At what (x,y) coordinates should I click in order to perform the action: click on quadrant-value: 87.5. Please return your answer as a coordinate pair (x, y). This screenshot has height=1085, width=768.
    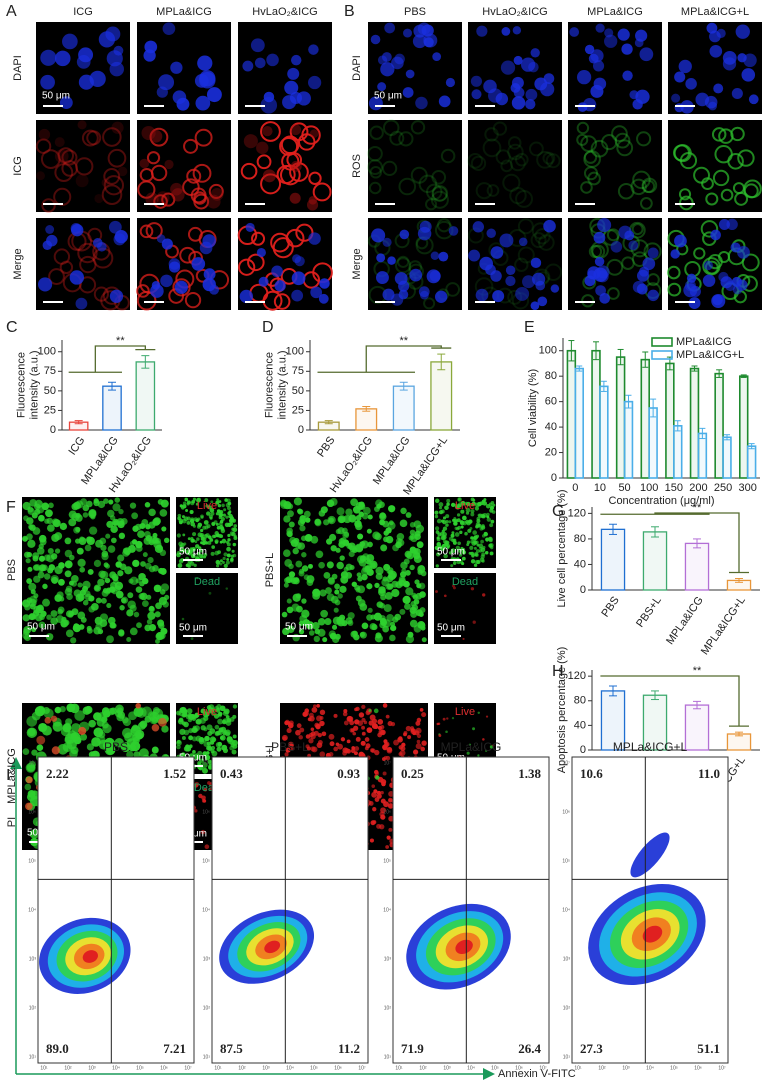
    Looking at the image, I should click on (231, 1048).